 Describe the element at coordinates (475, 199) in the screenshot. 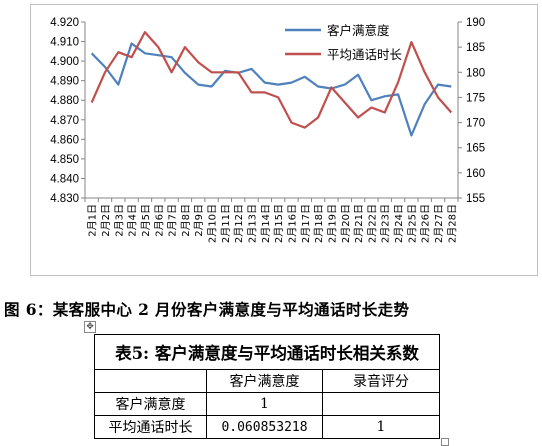

I see `right-tick-label: 155` at that location.